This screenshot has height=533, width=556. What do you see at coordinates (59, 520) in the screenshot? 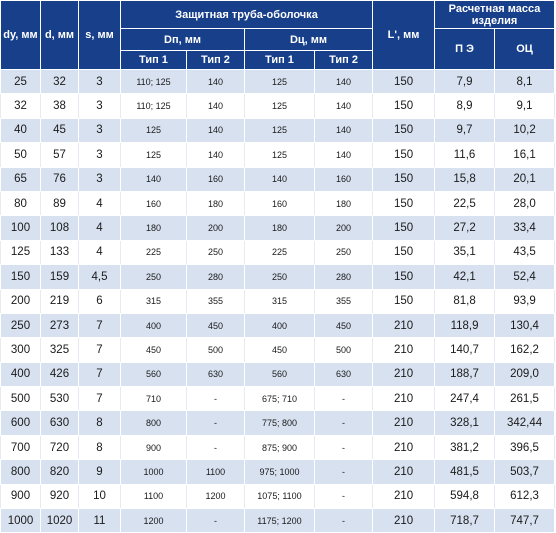
I see `cell-d: 1020` at bounding box center [59, 520].